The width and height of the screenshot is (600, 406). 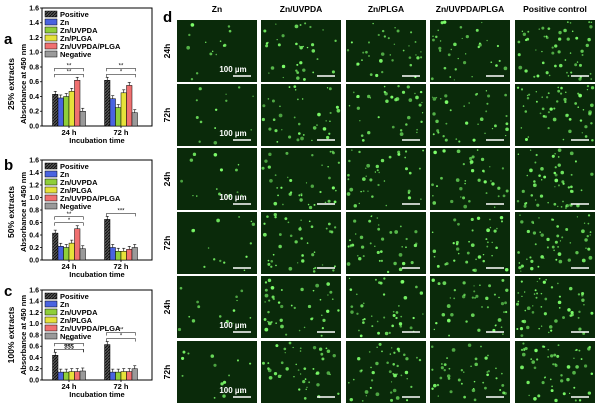 I want to click on bar-zn-uvpda, so click(x=66, y=254).